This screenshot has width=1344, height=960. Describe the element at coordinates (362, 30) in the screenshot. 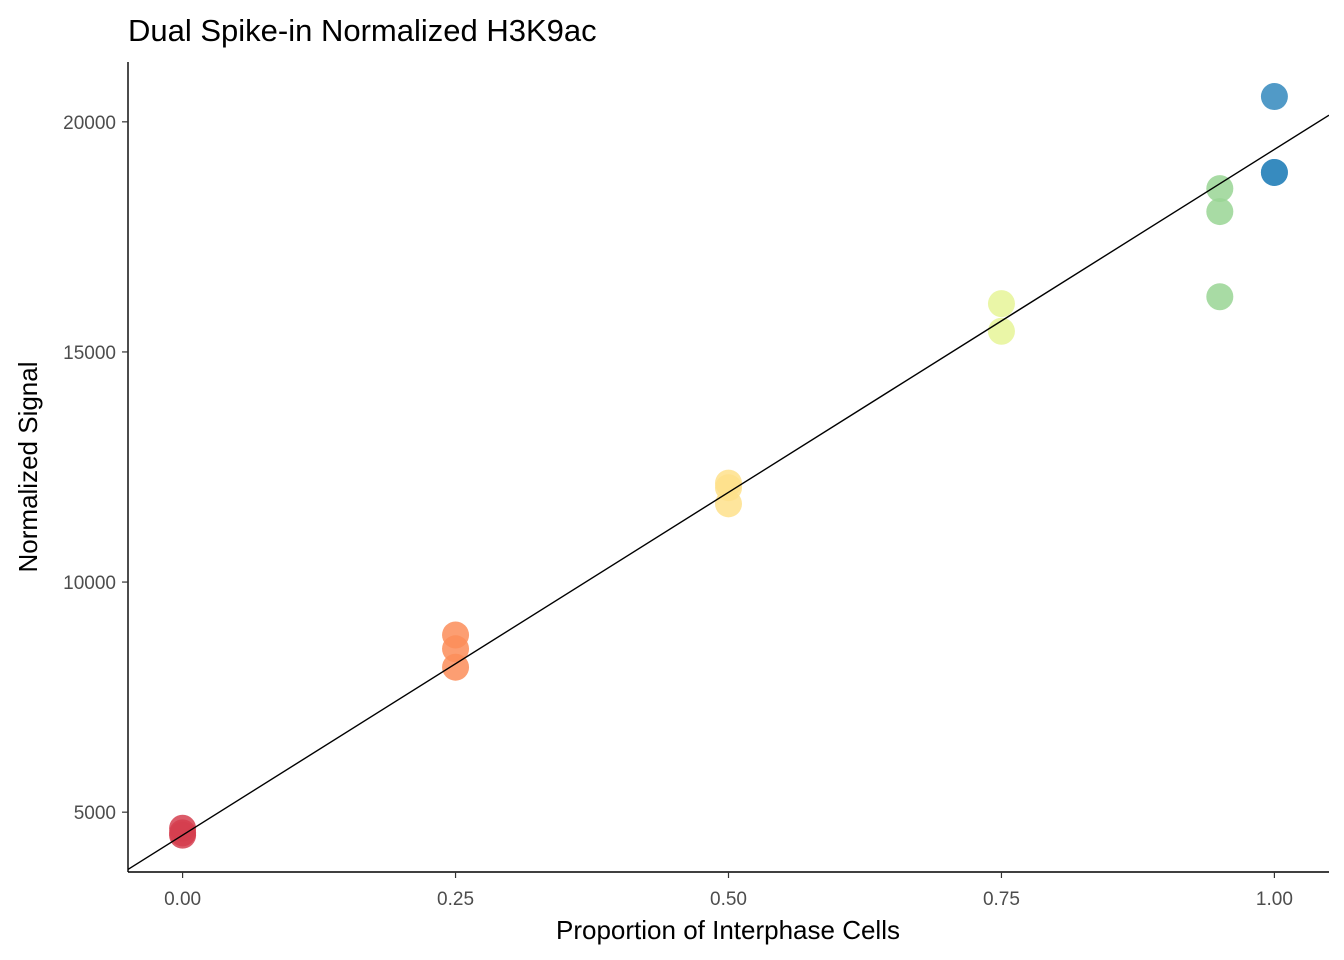

I see `chart-title: Dual Spike-in Normalized H3K9ac` at that location.